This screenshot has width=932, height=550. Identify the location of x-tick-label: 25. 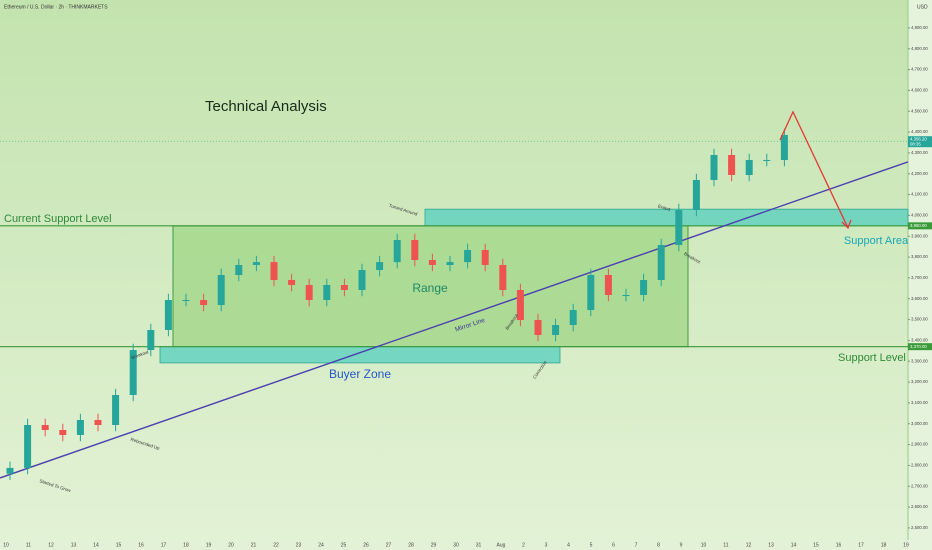
(344, 545).